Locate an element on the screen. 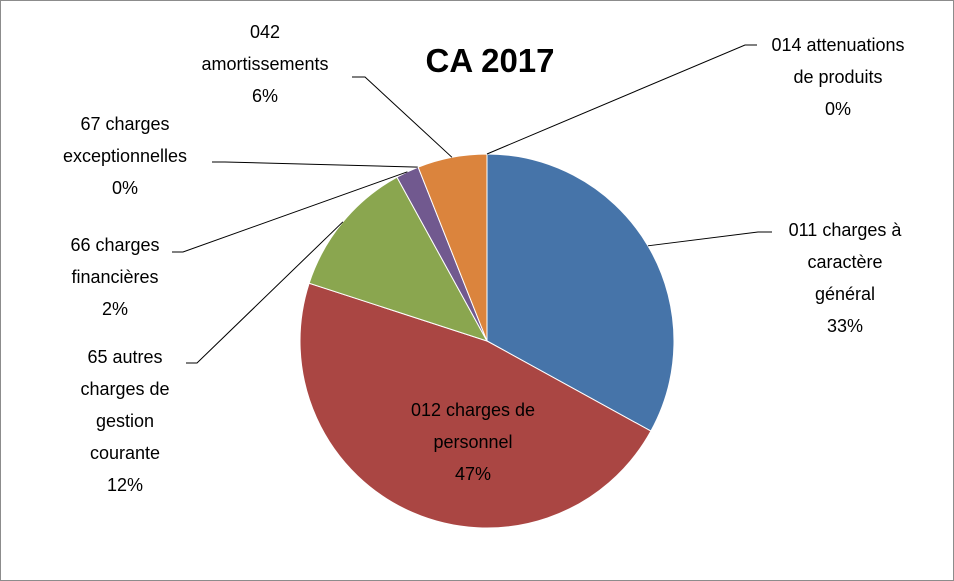 This screenshot has height=581, width=954. value-label: 12% is located at coordinates (125, 485).